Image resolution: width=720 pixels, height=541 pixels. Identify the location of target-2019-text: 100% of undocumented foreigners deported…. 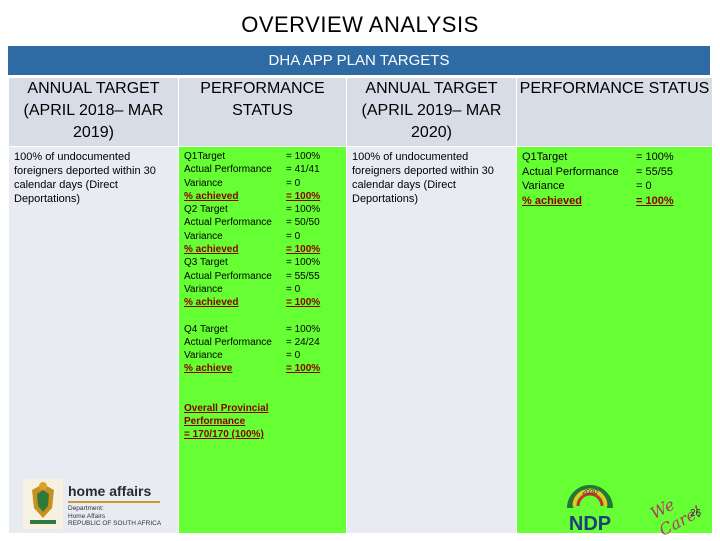
(423, 178).